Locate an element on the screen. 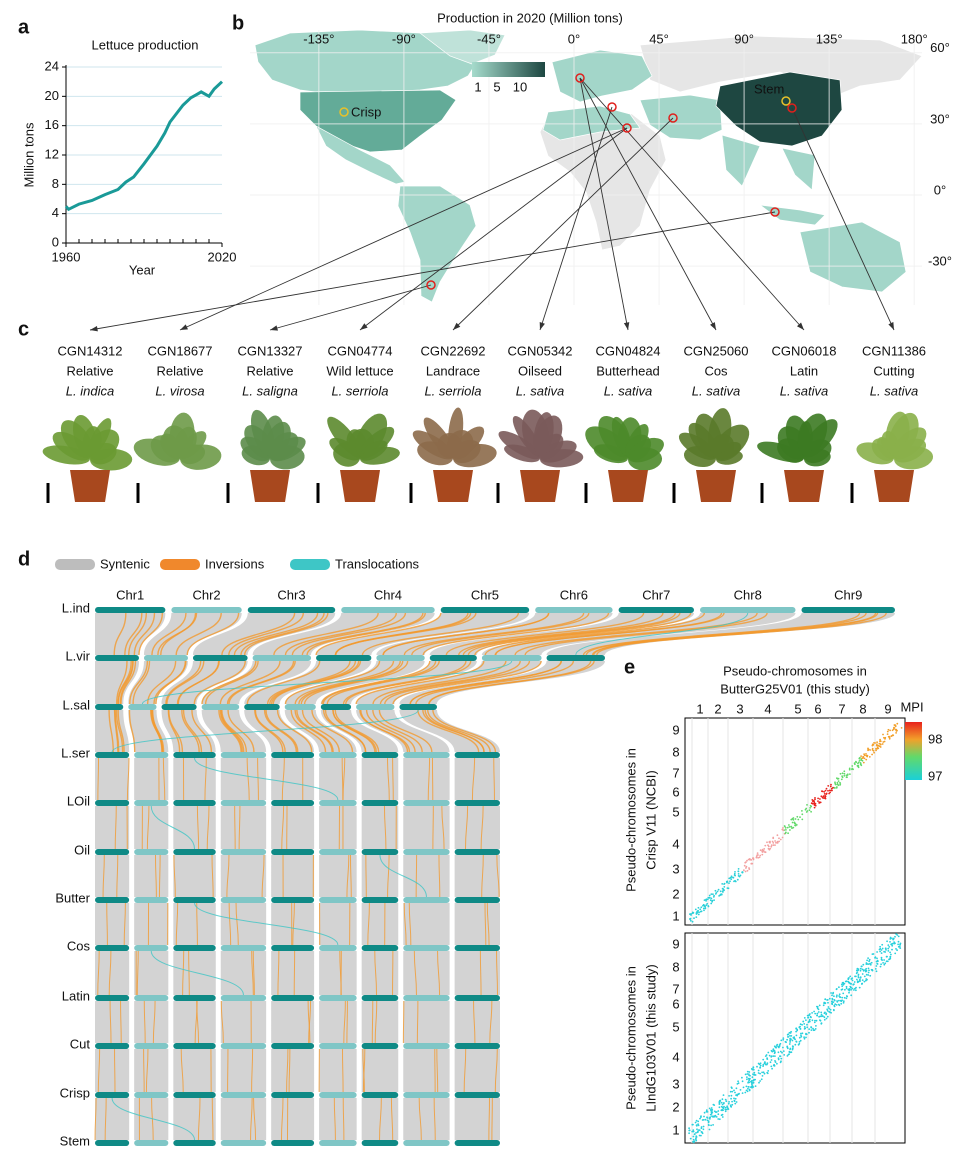 The width and height of the screenshot is (954, 1167). dotplot-title: ButterG25V01 (this study) is located at coordinates (795, 688).